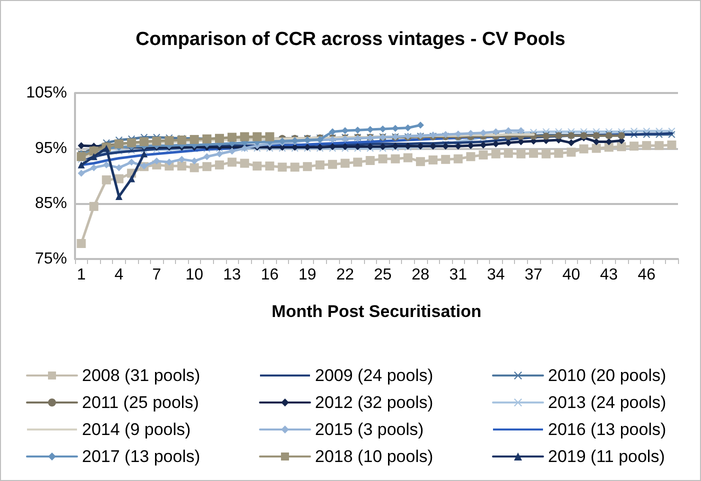  What do you see at coordinates (351, 39) in the screenshot?
I see `chart-title: Comparison of CCR across vintages - CV Pools` at bounding box center [351, 39].